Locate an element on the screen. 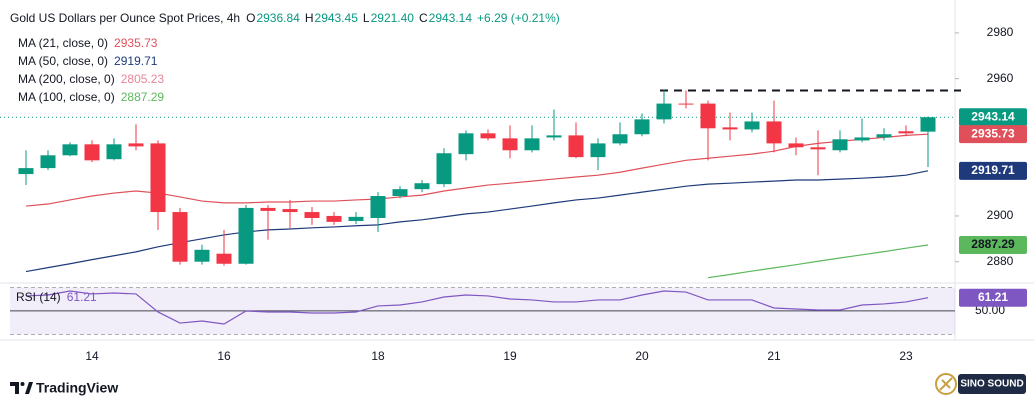 This screenshot has height=406, width=1034. ohlc-key: O is located at coordinates (250, 18).